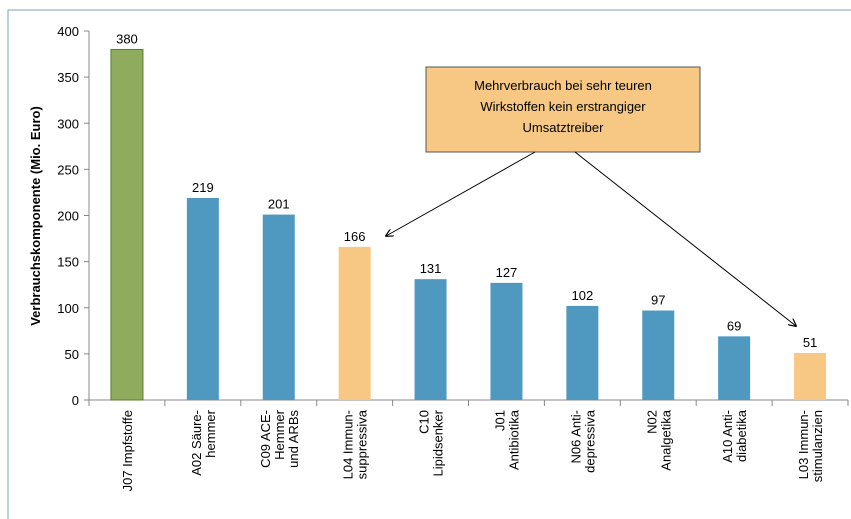 This screenshot has height=519, width=851. I want to click on x-tick-label: A02 Säure-hemmer, so click(203, 442).